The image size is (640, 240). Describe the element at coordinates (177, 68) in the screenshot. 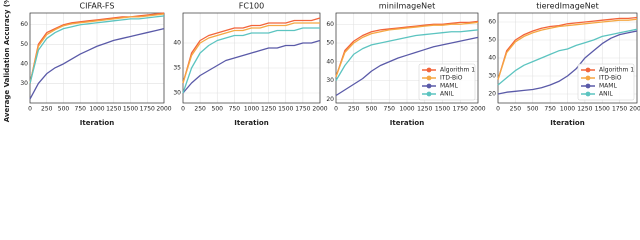

I see `y-tick-label: 35` at that location.